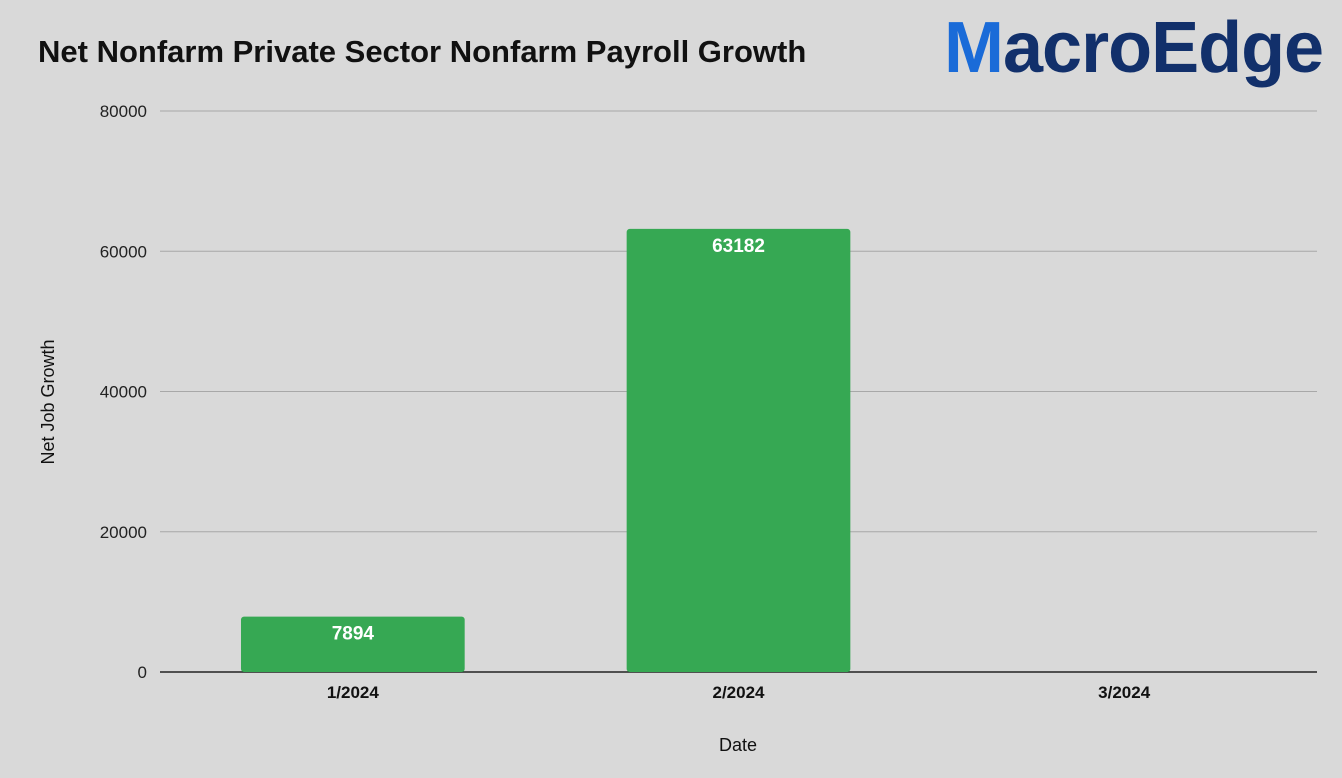  Describe the element at coordinates (142, 672) in the screenshot. I see `y-tick-label: 0` at that location.